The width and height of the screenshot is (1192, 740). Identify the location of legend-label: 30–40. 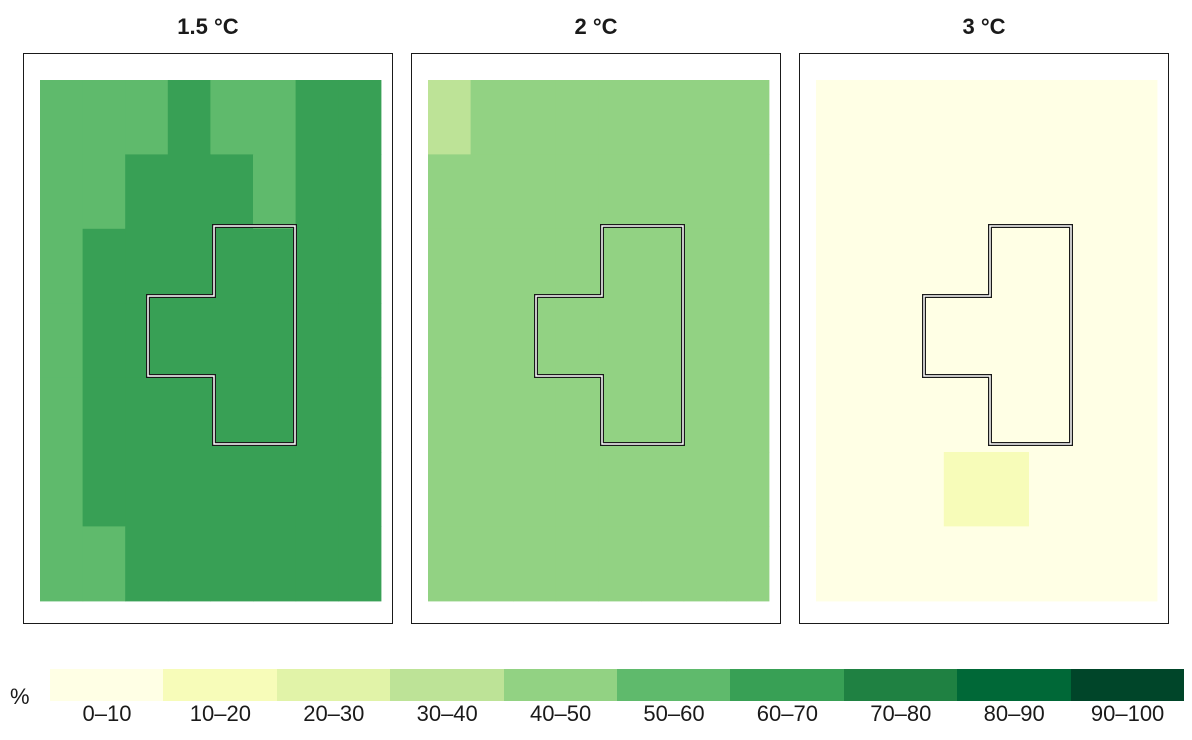
(447, 713).